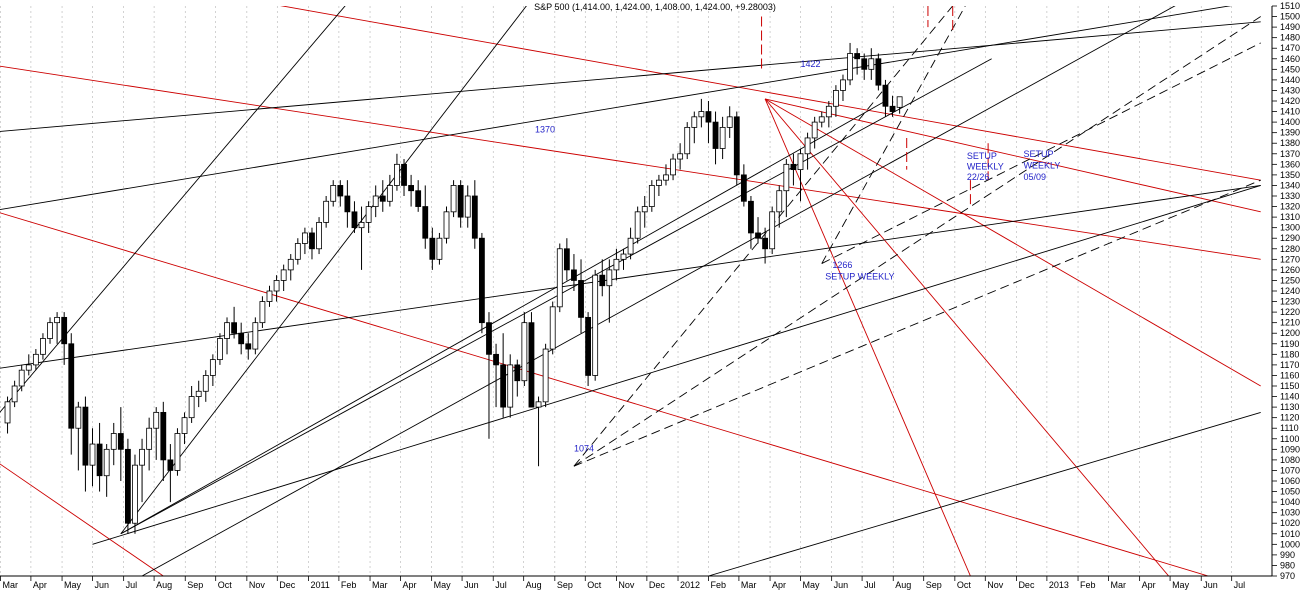 The height and width of the screenshot is (592, 1306). Describe the element at coordinates (893, 135) in the screenshot. I see `trendline` at that location.